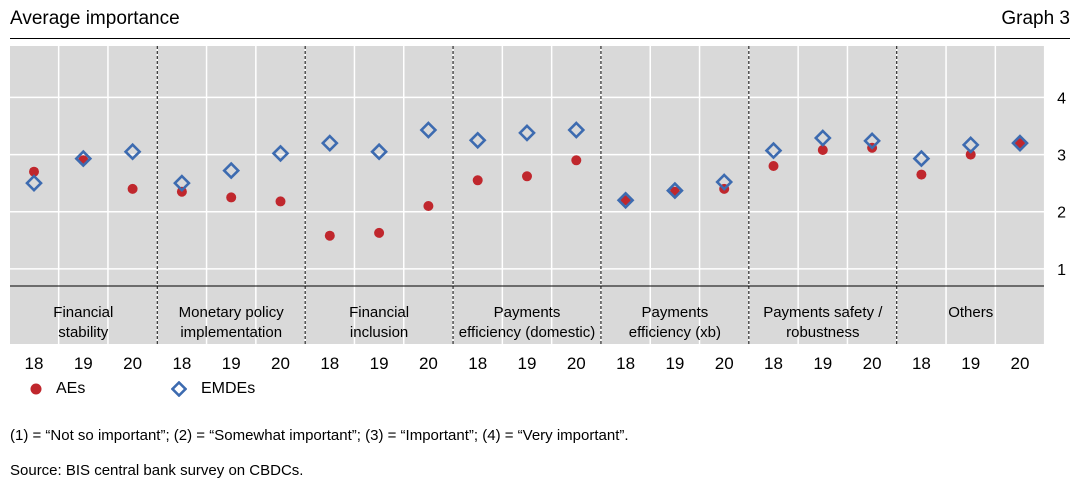 The height and width of the screenshot is (489, 1080). Describe the element at coordinates (823, 312) in the screenshot. I see `category-label: Payments safety /` at that location.